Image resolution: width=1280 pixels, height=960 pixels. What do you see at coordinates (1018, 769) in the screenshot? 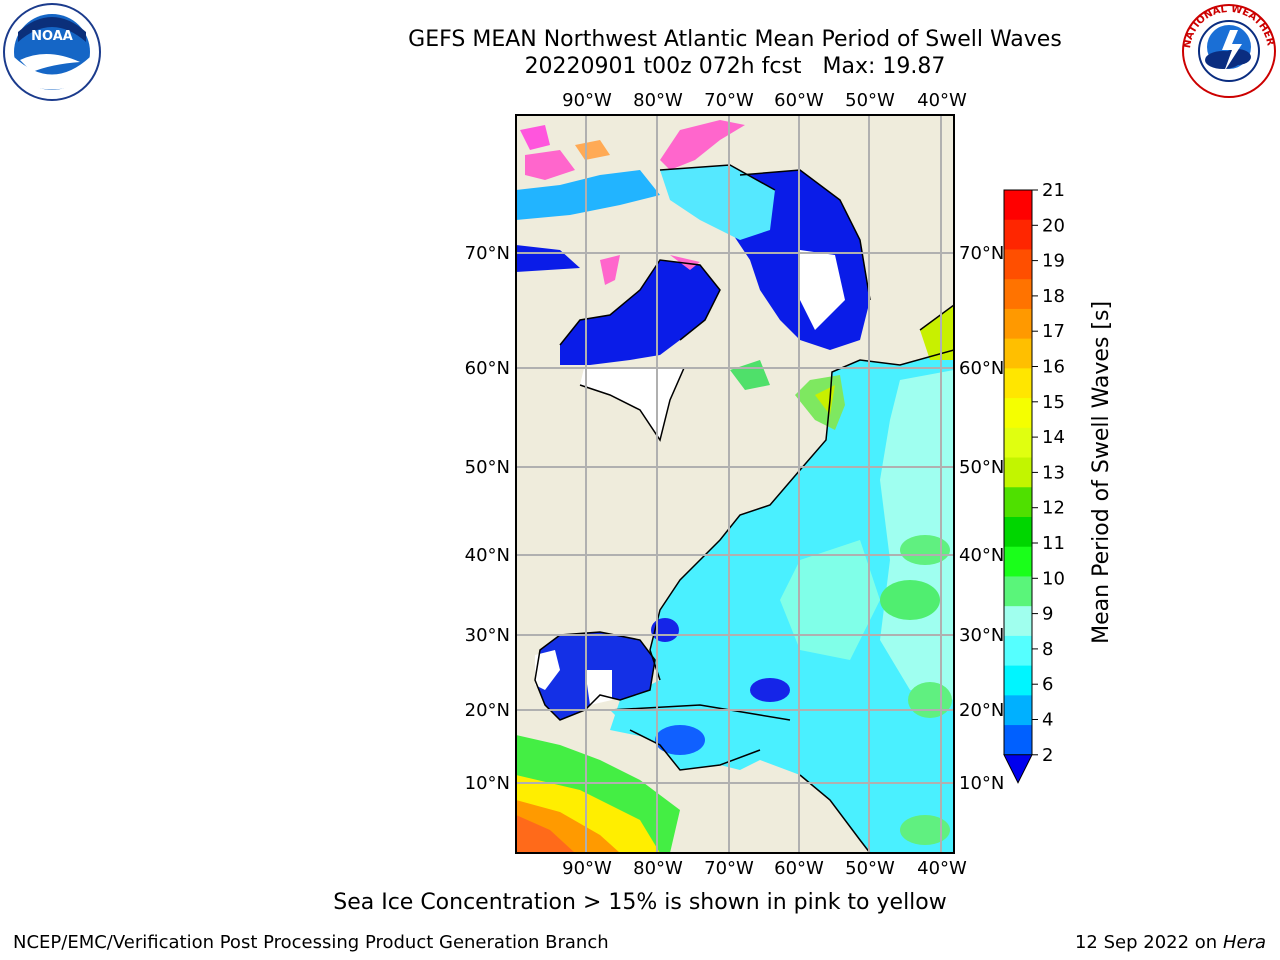
I see `colorbar-extend-arrow` at bounding box center [1018, 769].